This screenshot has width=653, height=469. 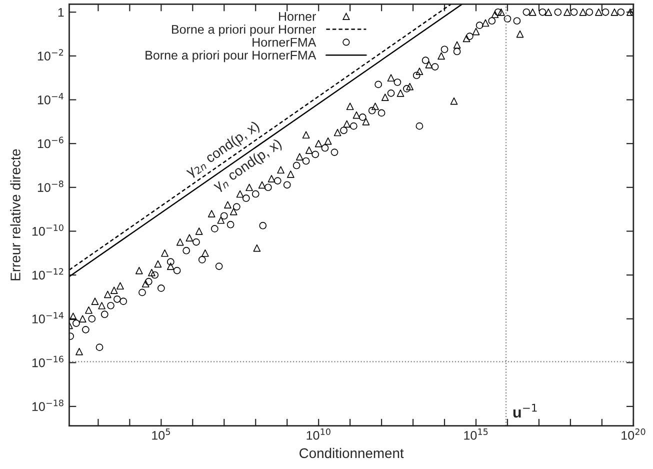 I want to click on y-tick-label: 1, so click(x=61, y=12).